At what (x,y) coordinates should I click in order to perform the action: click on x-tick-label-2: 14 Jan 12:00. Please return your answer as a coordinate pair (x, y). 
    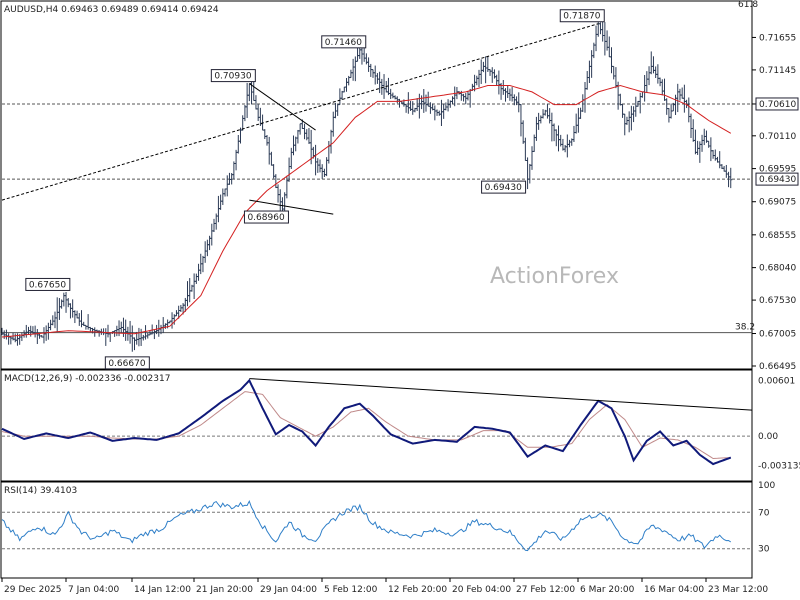
    Looking at the image, I should click on (162, 590).